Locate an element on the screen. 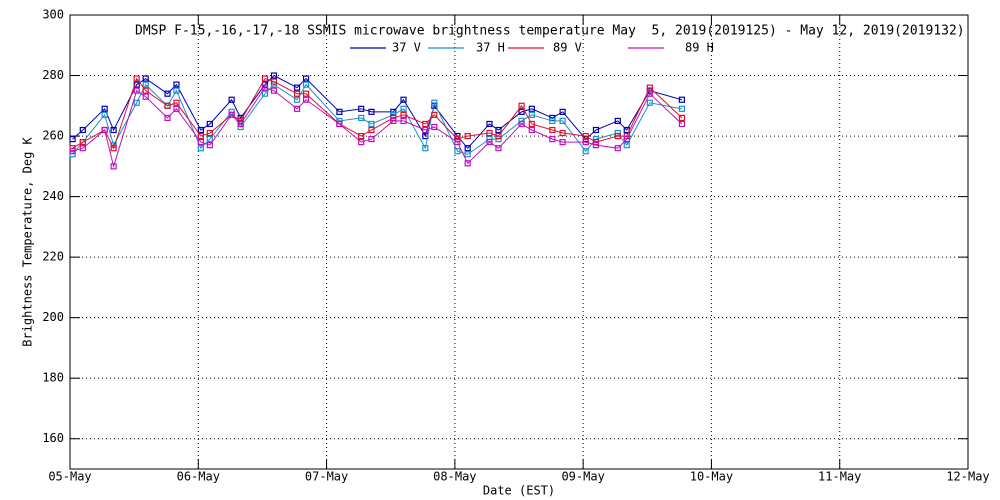 This screenshot has width=1000, height=500. x-tick-label: 09-May is located at coordinates (582, 477).